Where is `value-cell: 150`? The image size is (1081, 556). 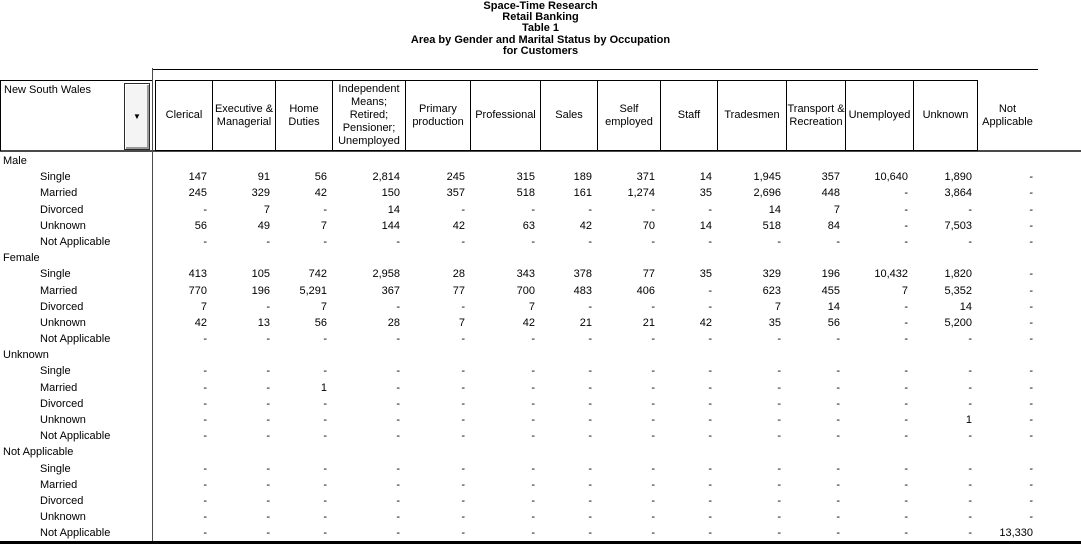 value-cell: 150 is located at coordinates (390, 193).